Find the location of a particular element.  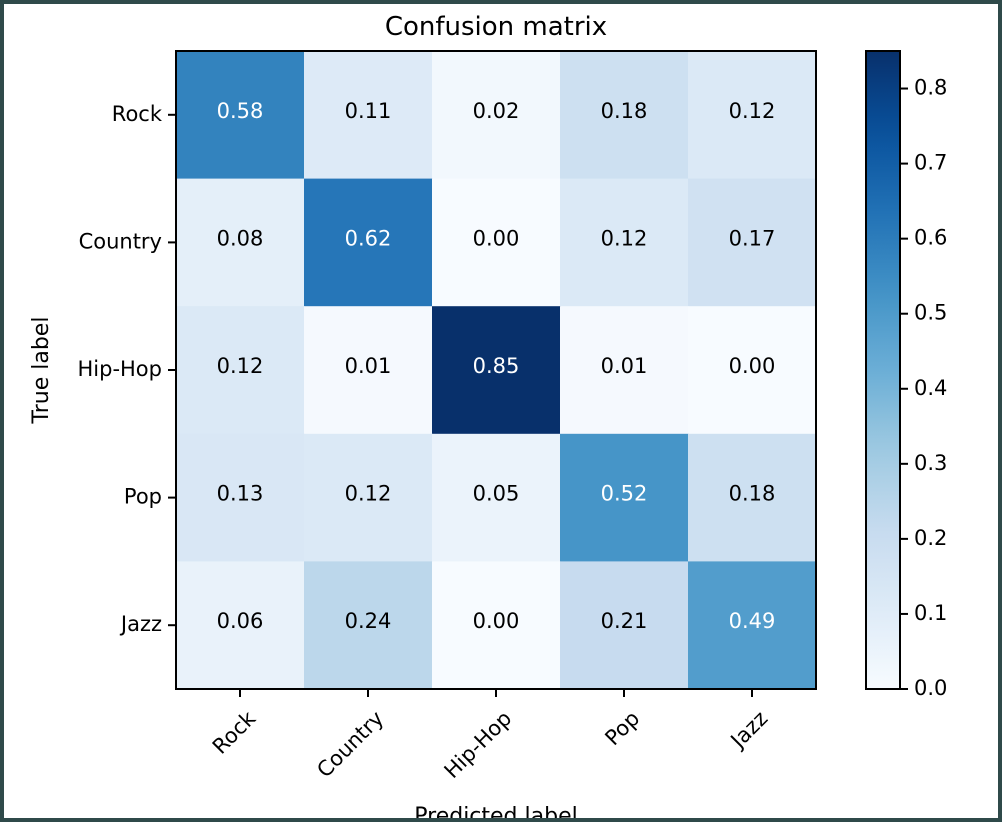

colorbar-tick-label: 0.4 is located at coordinates (930, 388).